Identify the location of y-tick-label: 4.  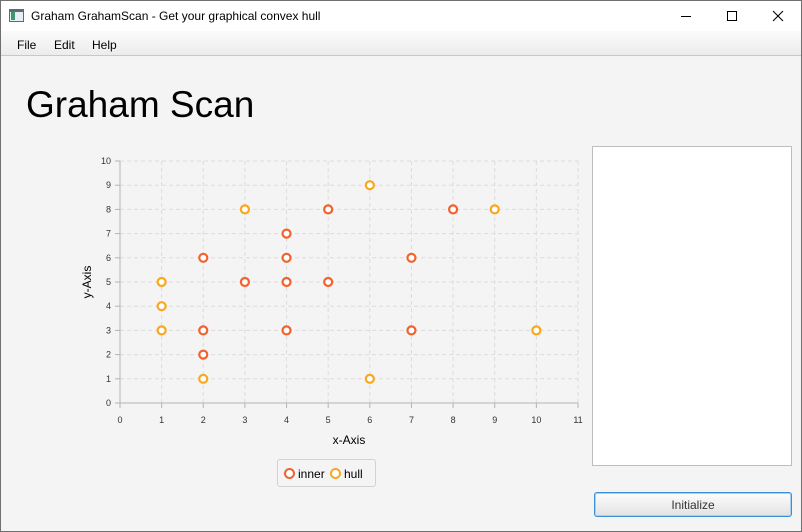
(108, 306).